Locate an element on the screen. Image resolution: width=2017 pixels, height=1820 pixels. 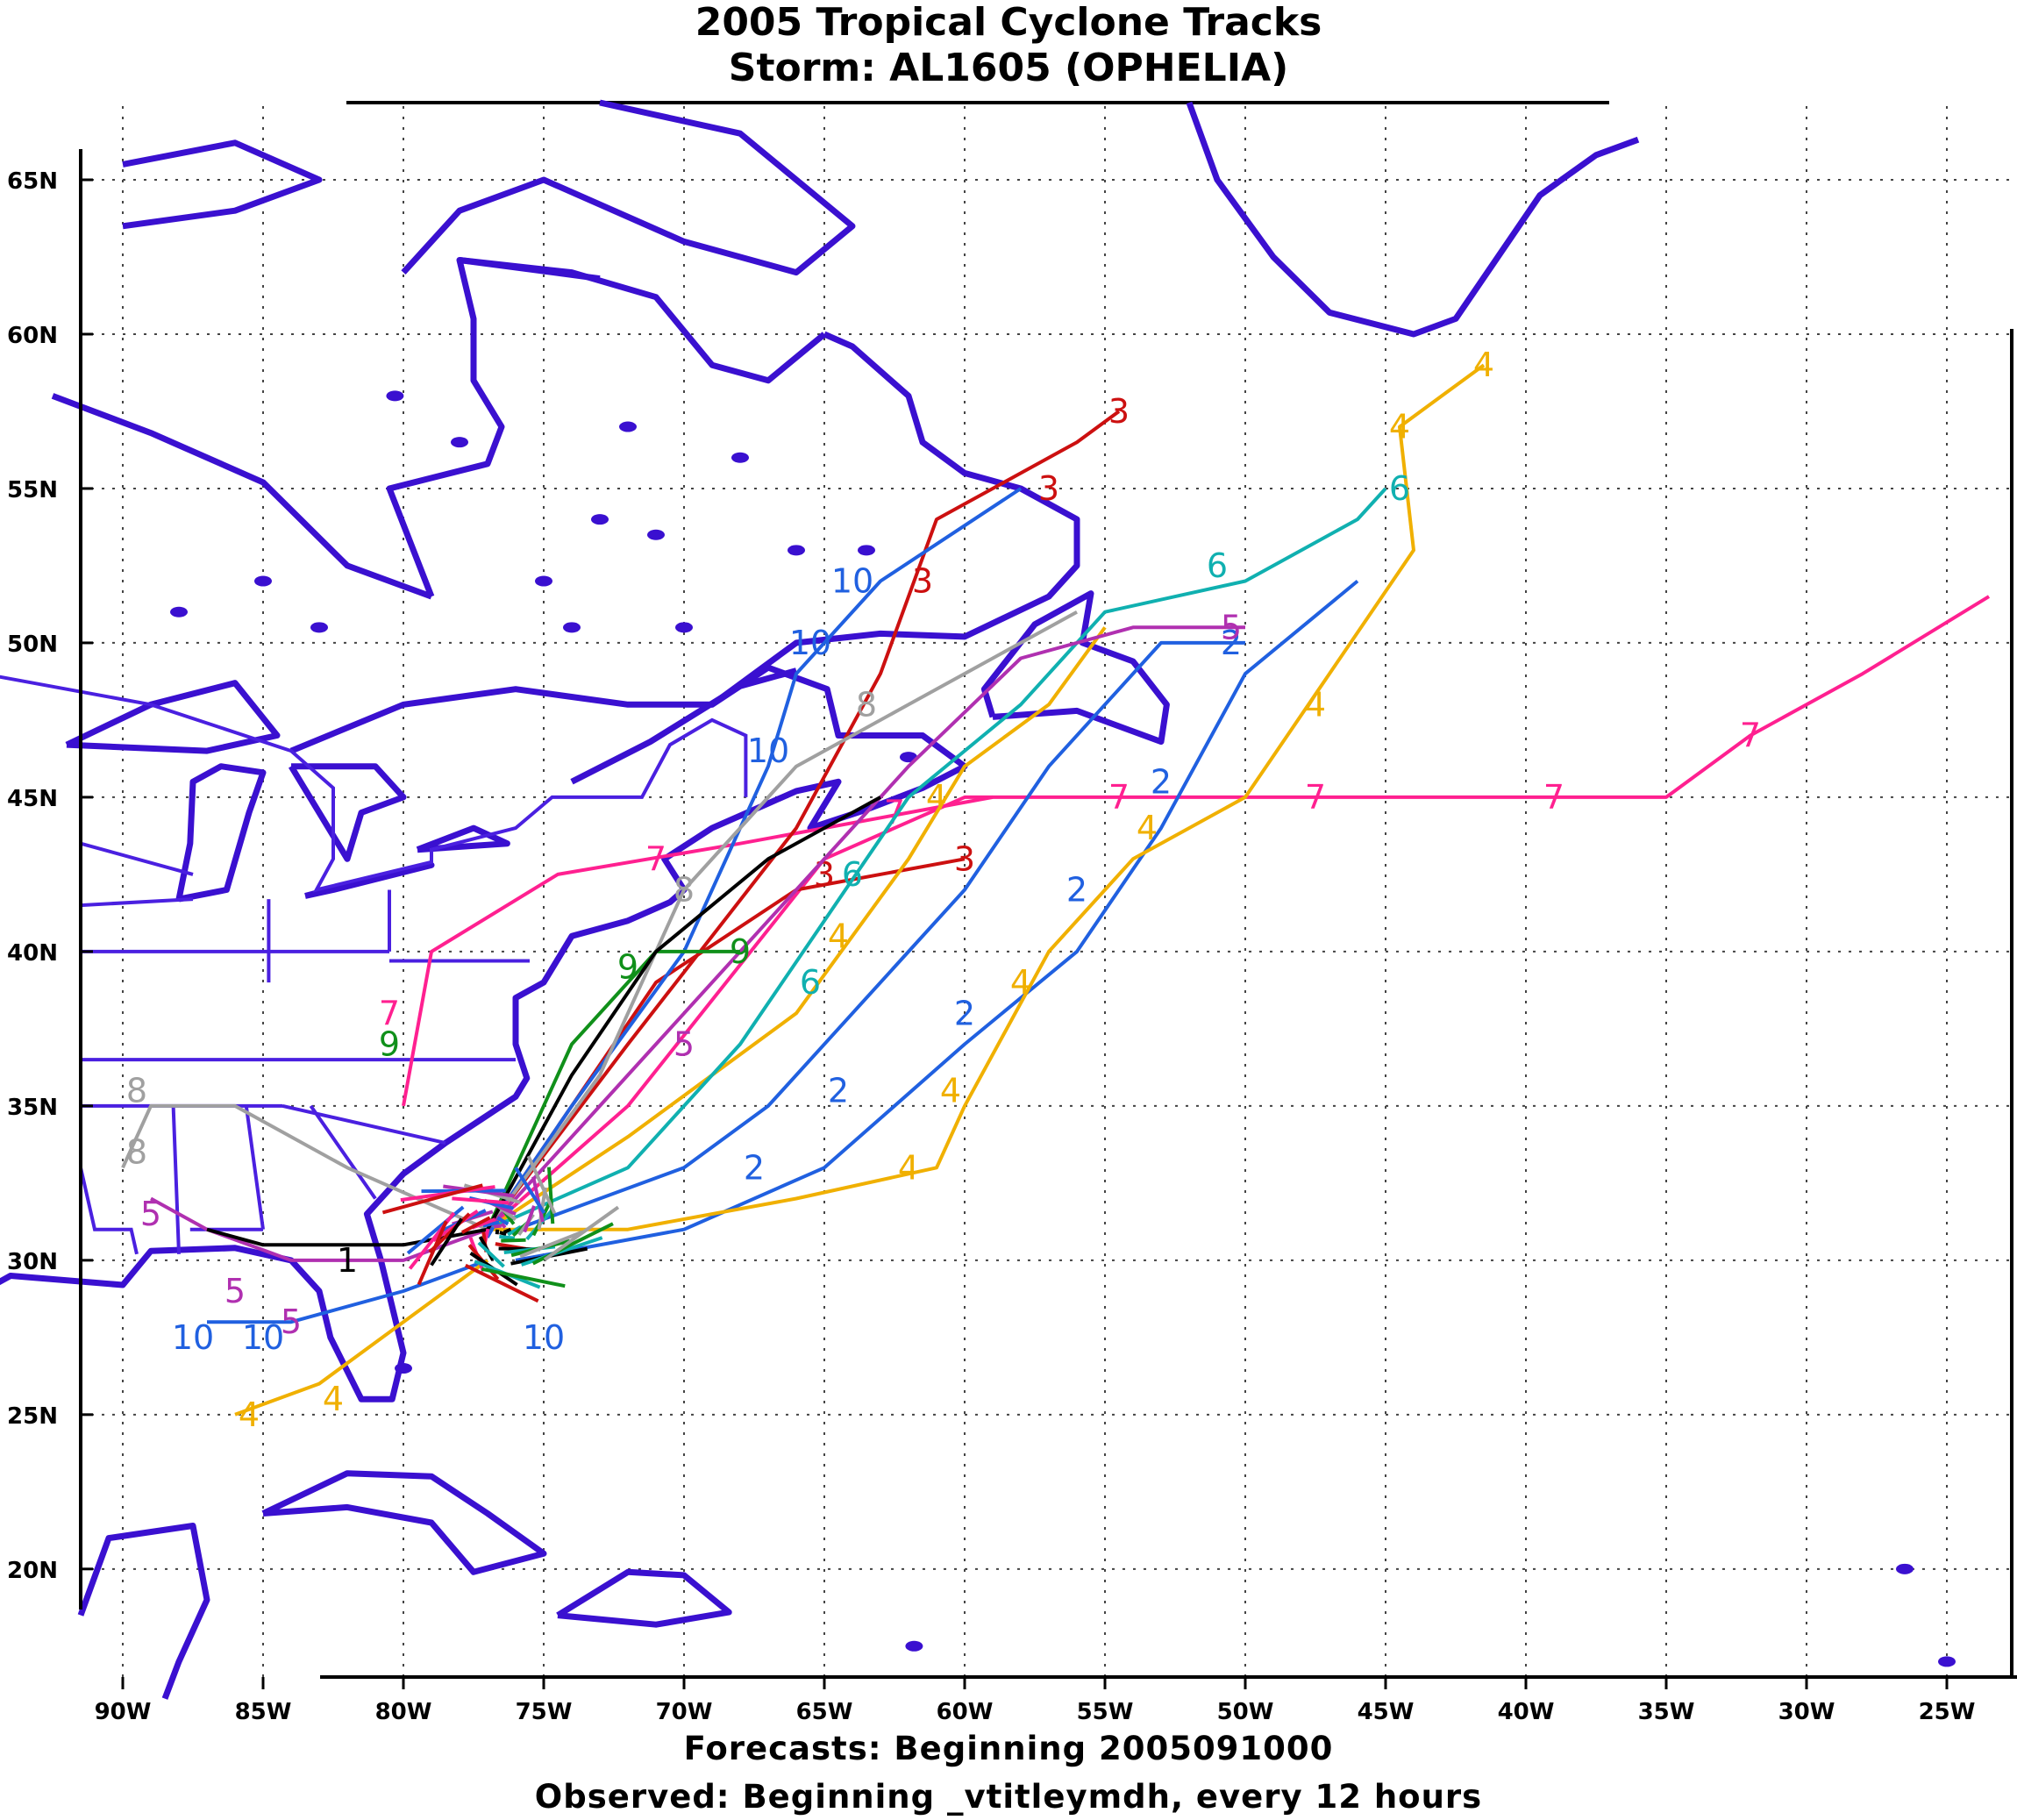
lat-tick-label: 30N is located at coordinates (32, 1262).